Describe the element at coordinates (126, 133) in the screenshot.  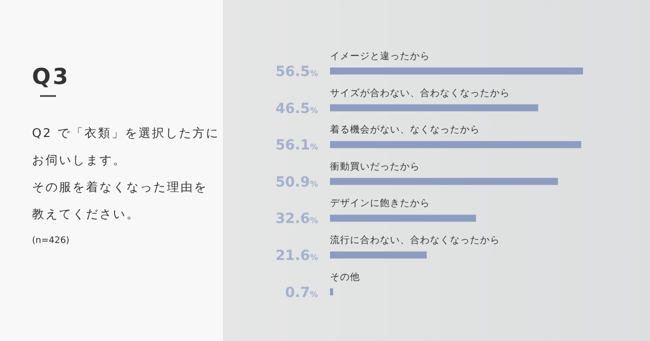
I see `text: Q2 で「衣類」を選択した方に` at that location.